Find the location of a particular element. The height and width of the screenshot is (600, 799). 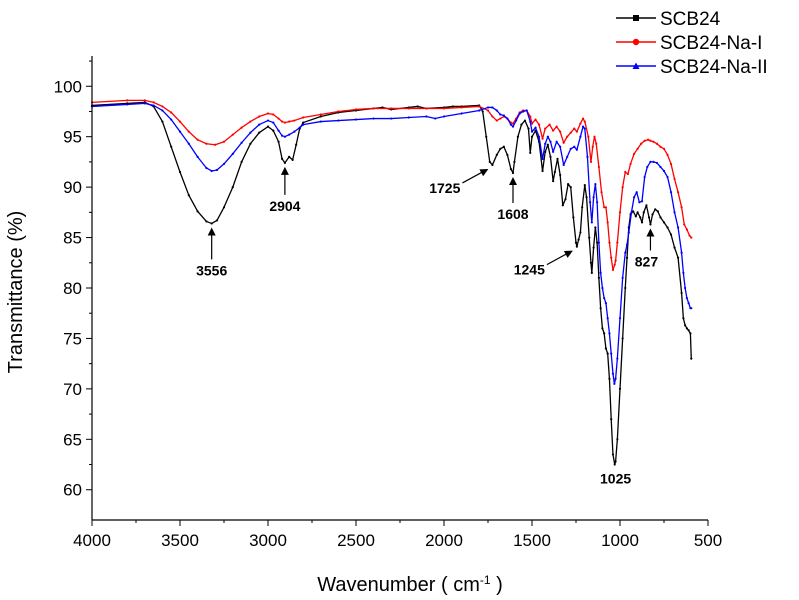

annotation-label: 827 is located at coordinates (647, 261).